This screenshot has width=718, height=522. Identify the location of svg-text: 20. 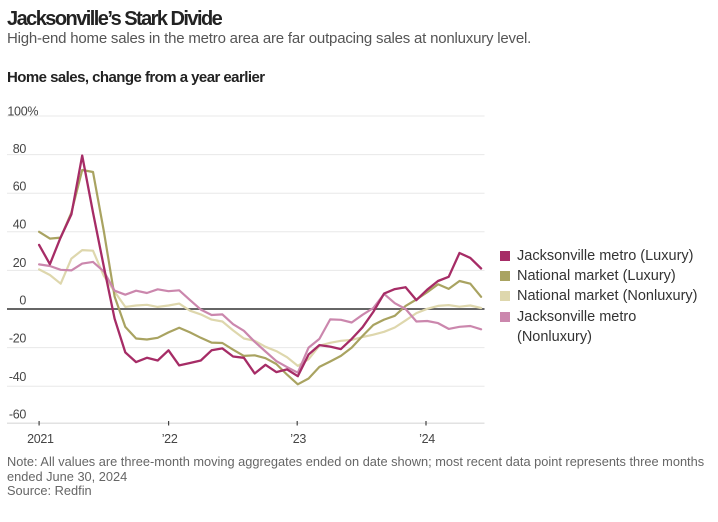
(20, 263).